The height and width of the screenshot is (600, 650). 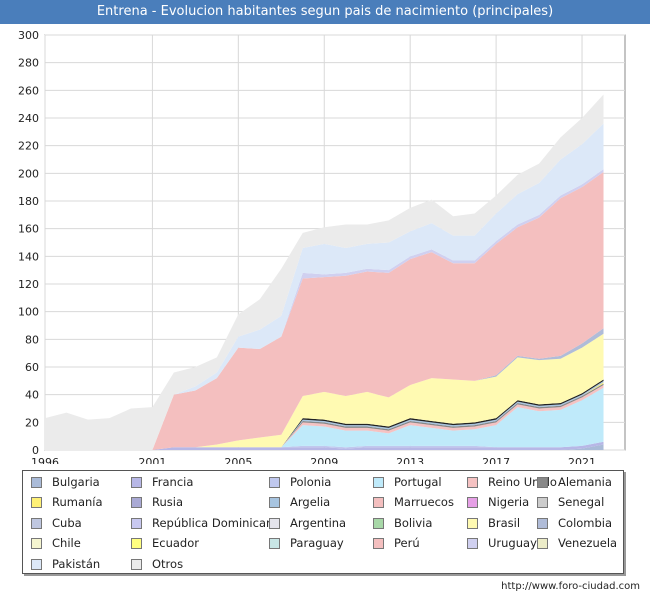 I want to click on legend-item-colombia: Colombia, so click(x=574, y=523).